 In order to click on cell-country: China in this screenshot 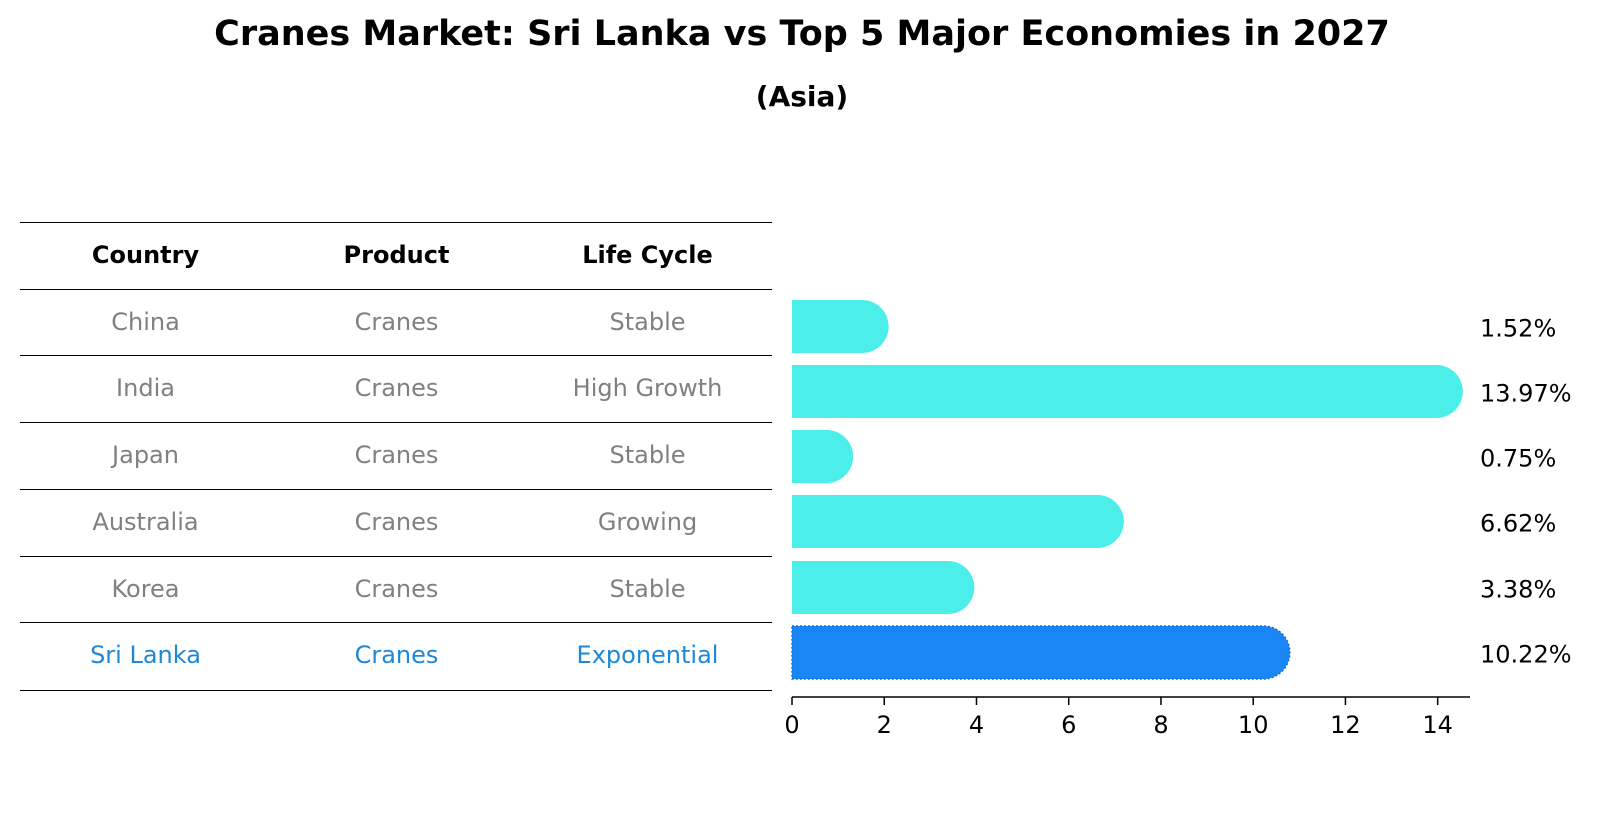, I will do `click(145, 322)`.